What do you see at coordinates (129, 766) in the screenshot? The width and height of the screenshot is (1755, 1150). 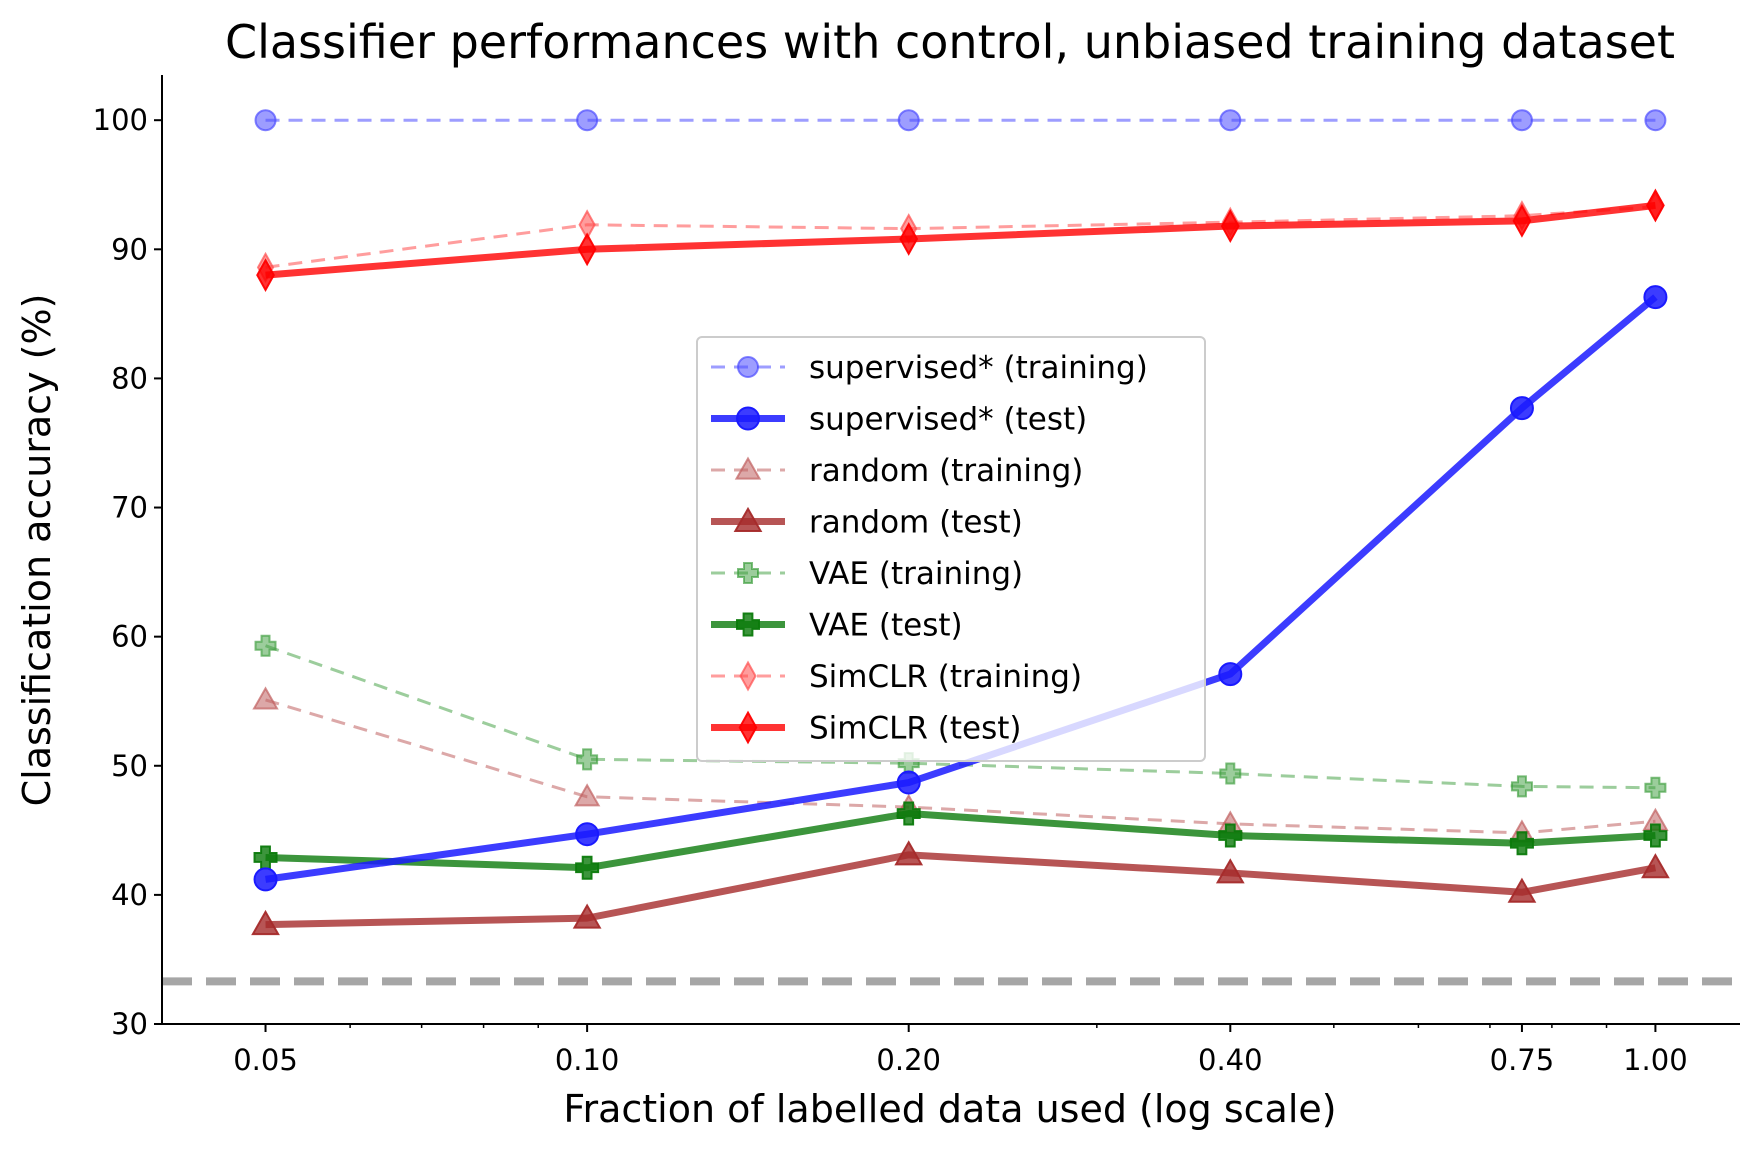 I see `y-tick-label: 50` at bounding box center [129, 766].